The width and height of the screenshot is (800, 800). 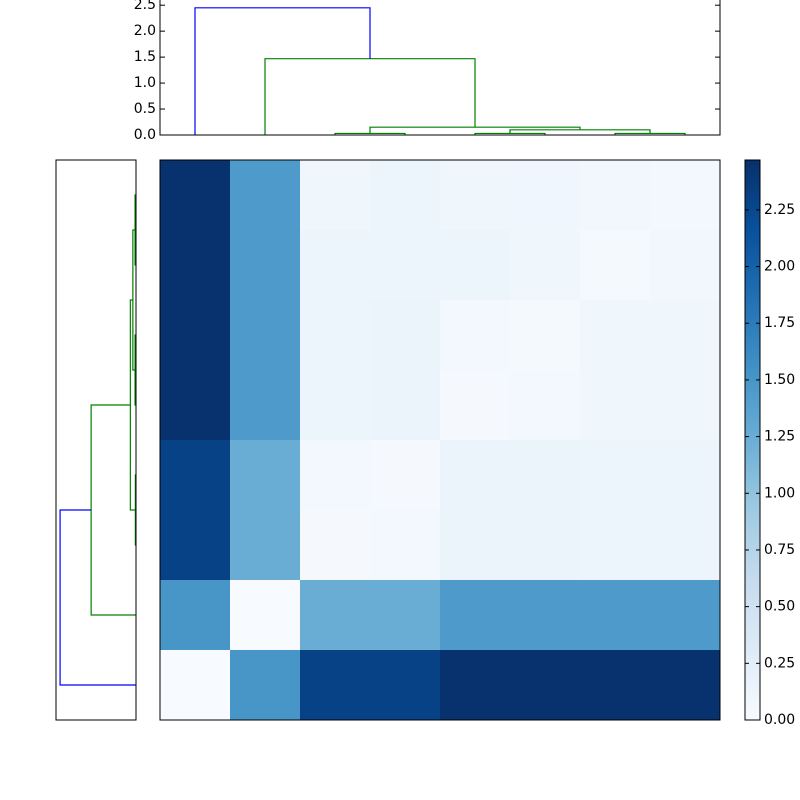 I want to click on colorbar-tick-label: 1.50, so click(x=779, y=380).